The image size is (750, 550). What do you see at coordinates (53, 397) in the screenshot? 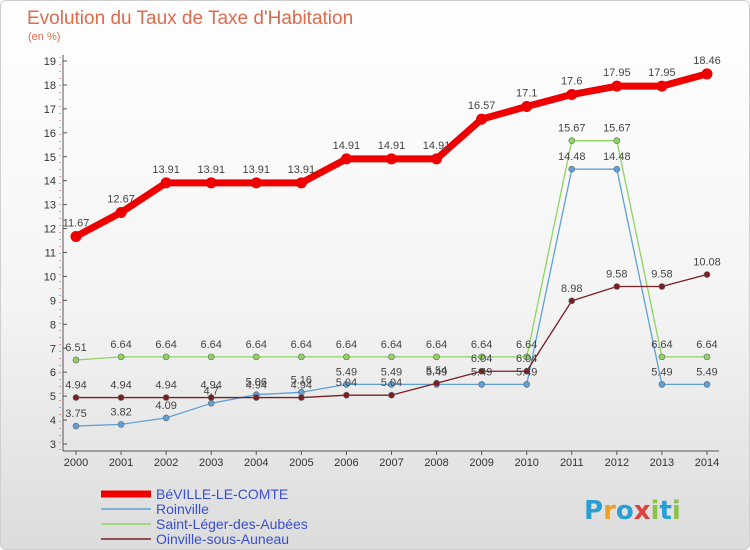
I see `y-tick-label: 5` at bounding box center [53, 397].